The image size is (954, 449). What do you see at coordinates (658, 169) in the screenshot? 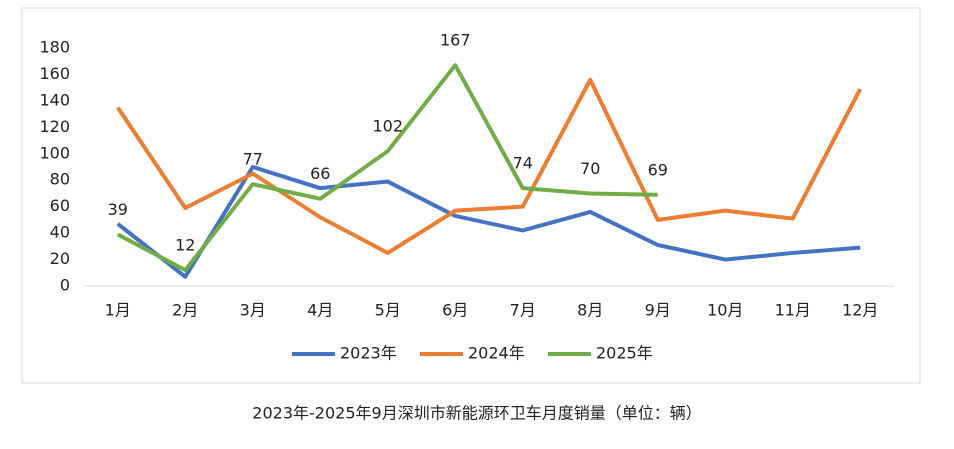
I see `data-label: 69` at bounding box center [658, 169].